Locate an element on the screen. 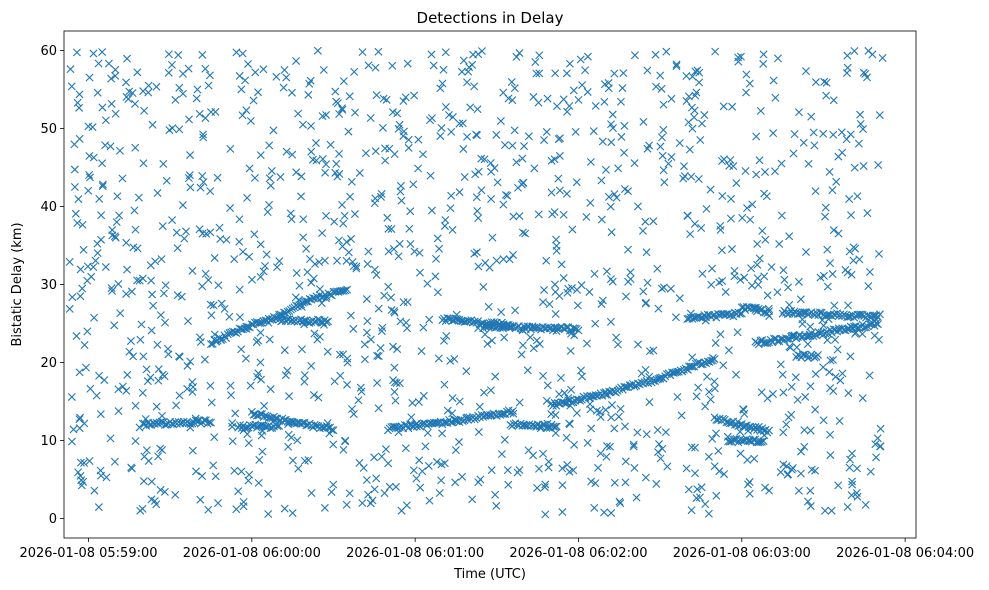 This screenshot has height=590, width=989. x-tick-label: 2026-01-08 06:03:00 is located at coordinates (742, 553).